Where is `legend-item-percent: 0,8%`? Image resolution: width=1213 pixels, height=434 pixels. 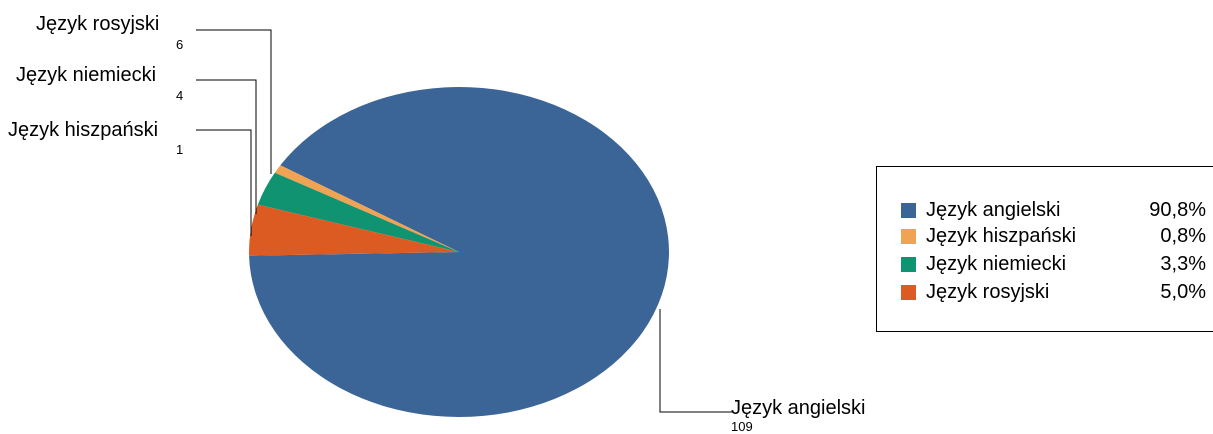 legend-item-percent: 0,8% is located at coordinates (1183, 236).